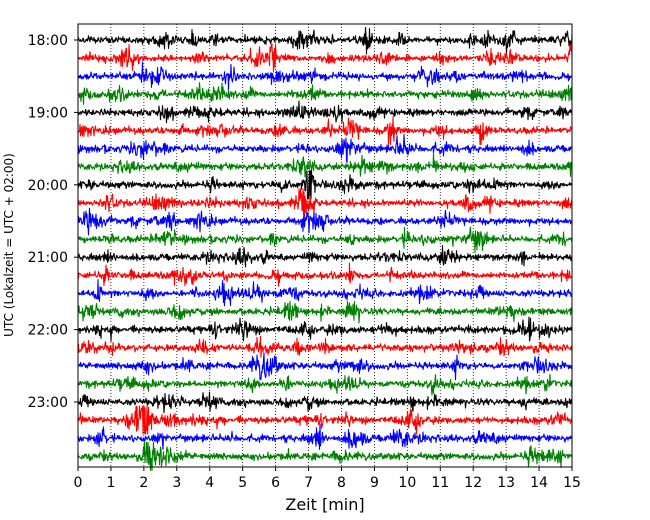  I want to click on x-axis-ticks: 0 1 2 3 4 5 6 7 8 9 10 11 12 13 14 15, so click(327, 479).